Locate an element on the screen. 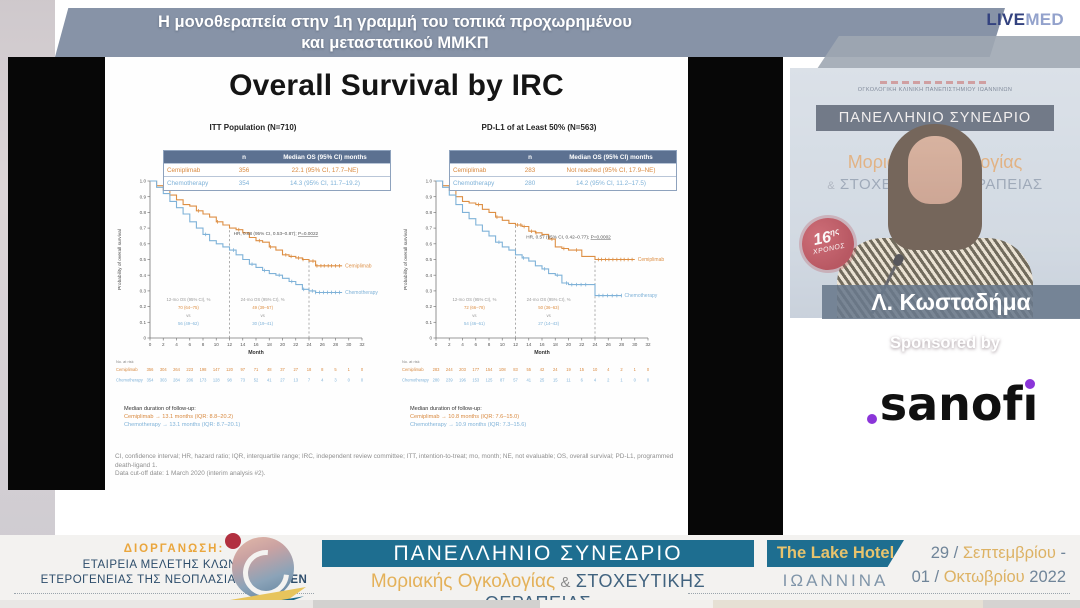 The width and height of the screenshot is (1080, 608). stage-black-right is located at coordinates (735, 296).